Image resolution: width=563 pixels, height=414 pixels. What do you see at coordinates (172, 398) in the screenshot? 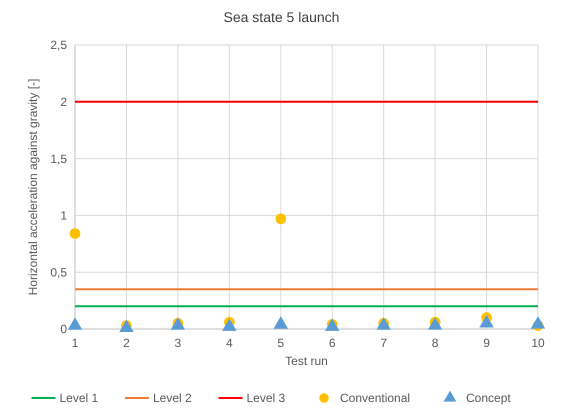
I see `legend-label: Level 2` at bounding box center [172, 398].